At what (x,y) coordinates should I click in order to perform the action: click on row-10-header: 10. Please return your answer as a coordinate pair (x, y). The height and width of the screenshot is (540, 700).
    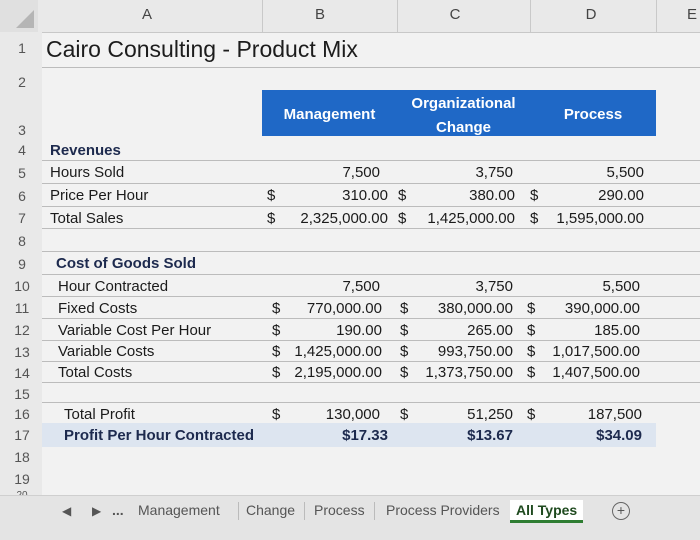
    Looking at the image, I should click on (22, 286).